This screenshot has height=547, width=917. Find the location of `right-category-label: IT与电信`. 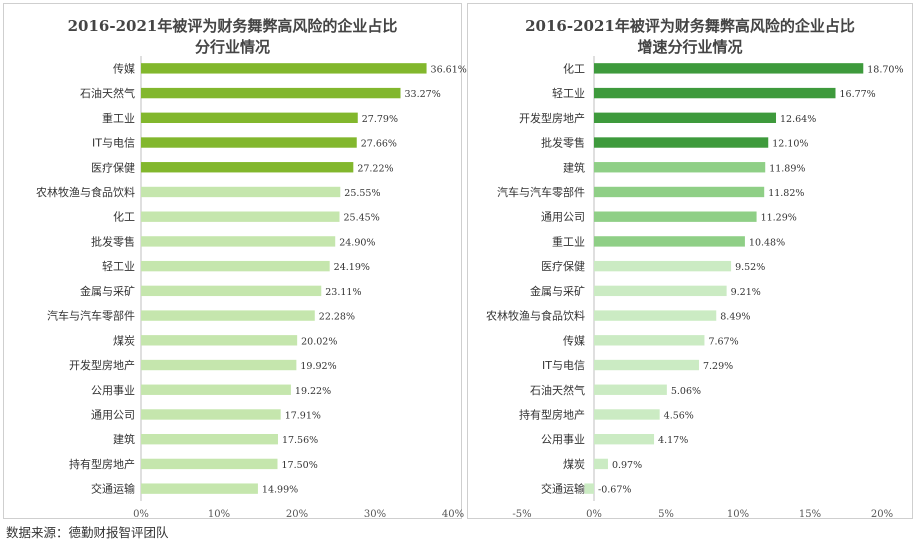

right-category-label: IT与电信 is located at coordinates (563, 365).